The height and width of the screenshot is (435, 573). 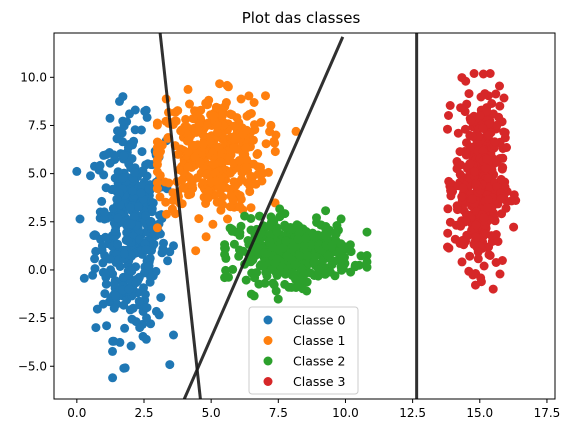 What do you see at coordinates (278, 413) in the screenshot?
I see `x-tick-label: 7.5` at bounding box center [278, 413].